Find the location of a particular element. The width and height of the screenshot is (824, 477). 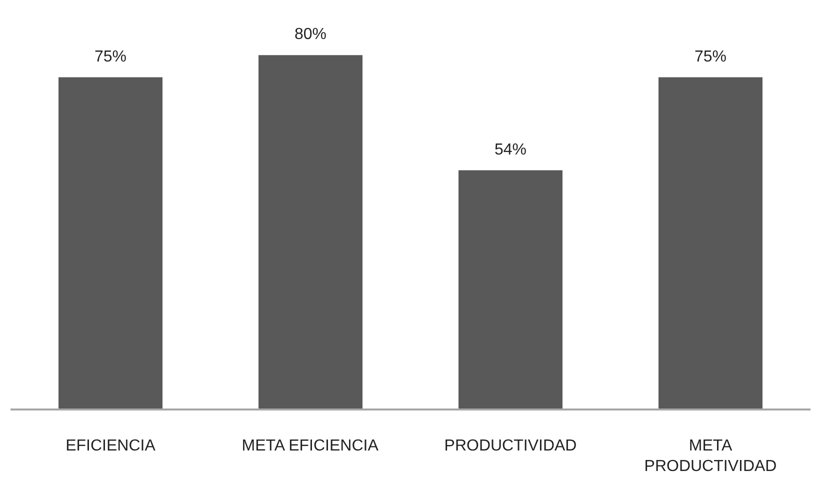

x-tick-label: META EFICIENCIA is located at coordinates (310, 446).